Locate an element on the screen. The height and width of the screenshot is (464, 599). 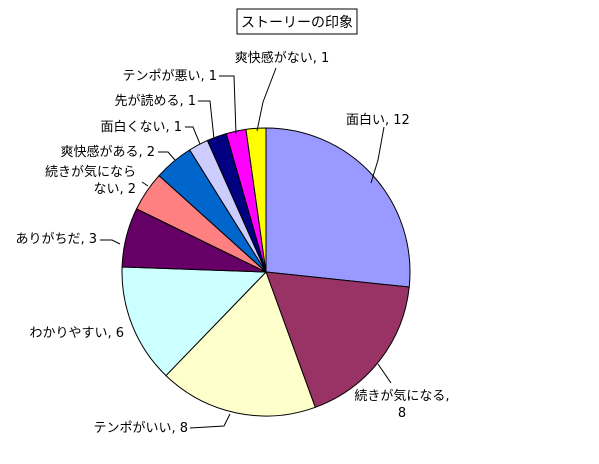
slice-label-line: 8 is located at coordinates (402, 413).